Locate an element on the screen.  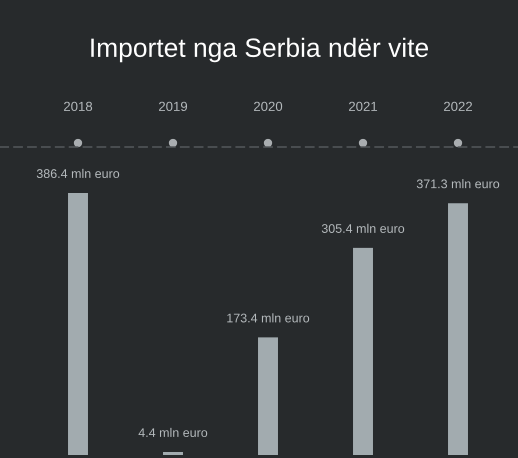
x-tick-label: 2020 is located at coordinates (268, 107).